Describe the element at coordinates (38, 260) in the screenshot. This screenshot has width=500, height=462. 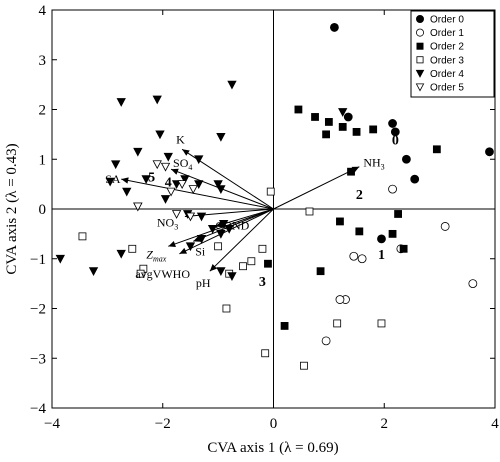
I see `y-tick-label: −1` at that location.